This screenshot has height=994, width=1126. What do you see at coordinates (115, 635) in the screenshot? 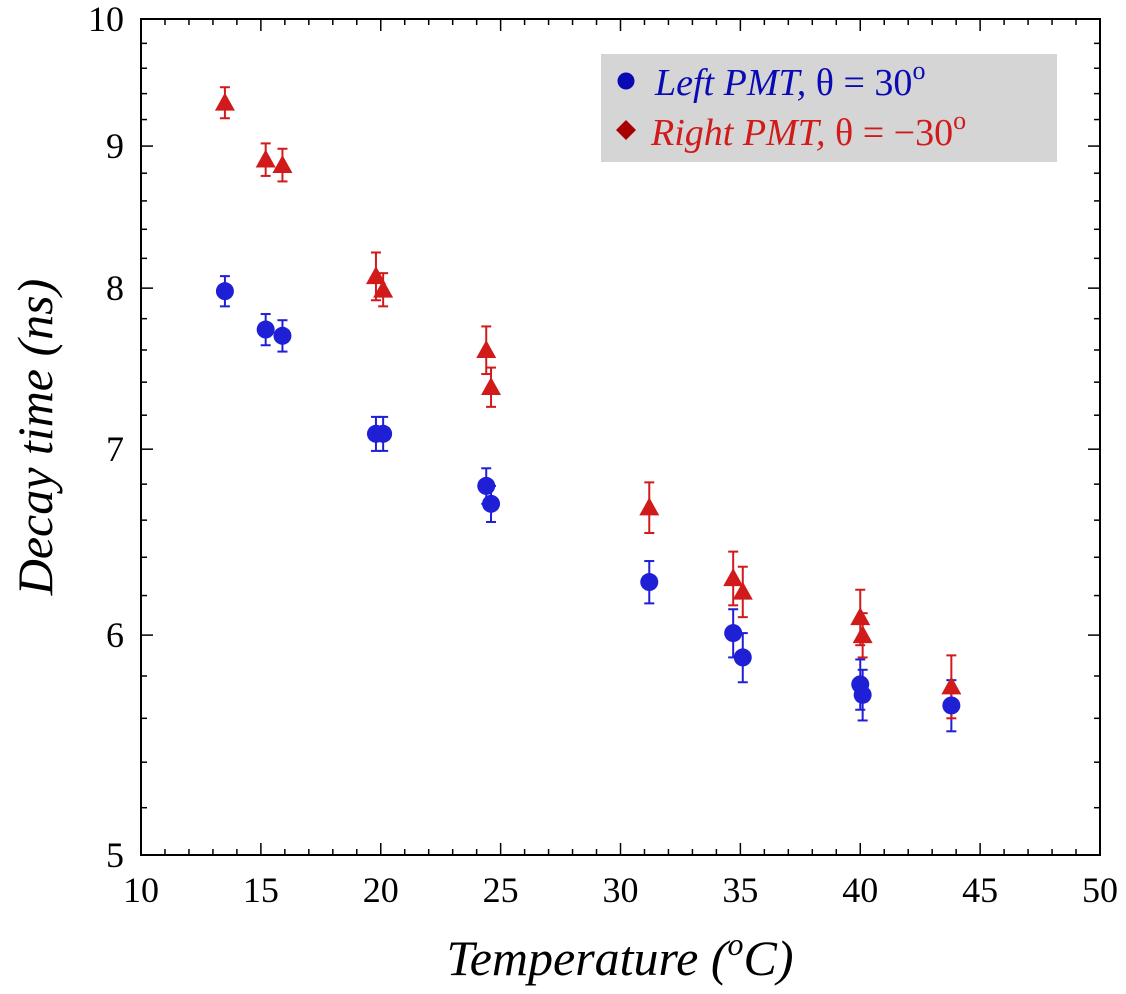
I see `y-tick-label: 6` at bounding box center [115, 635].